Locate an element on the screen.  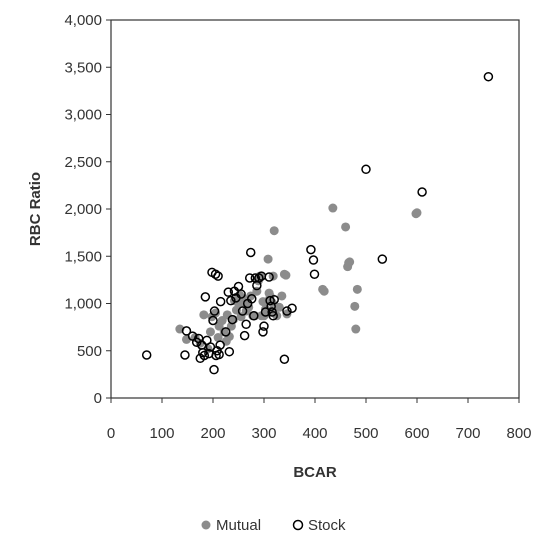
x-axis-ticks: 0 100 200 300 400 500 600 700 800 is located at coordinates (319, 420).